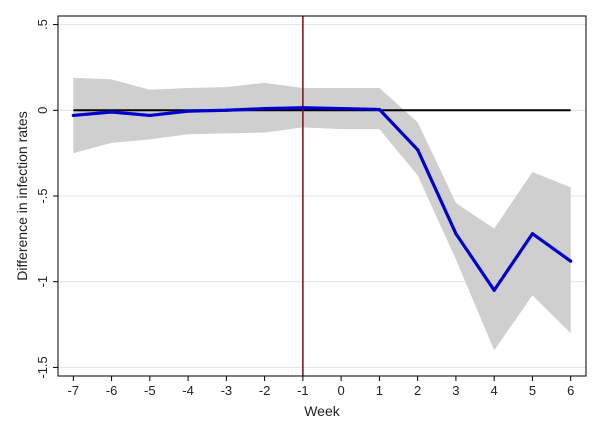 The width and height of the screenshot is (600, 427). What do you see at coordinates (379, 390) in the screenshot?
I see `x-tick-label: 1` at bounding box center [379, 390].